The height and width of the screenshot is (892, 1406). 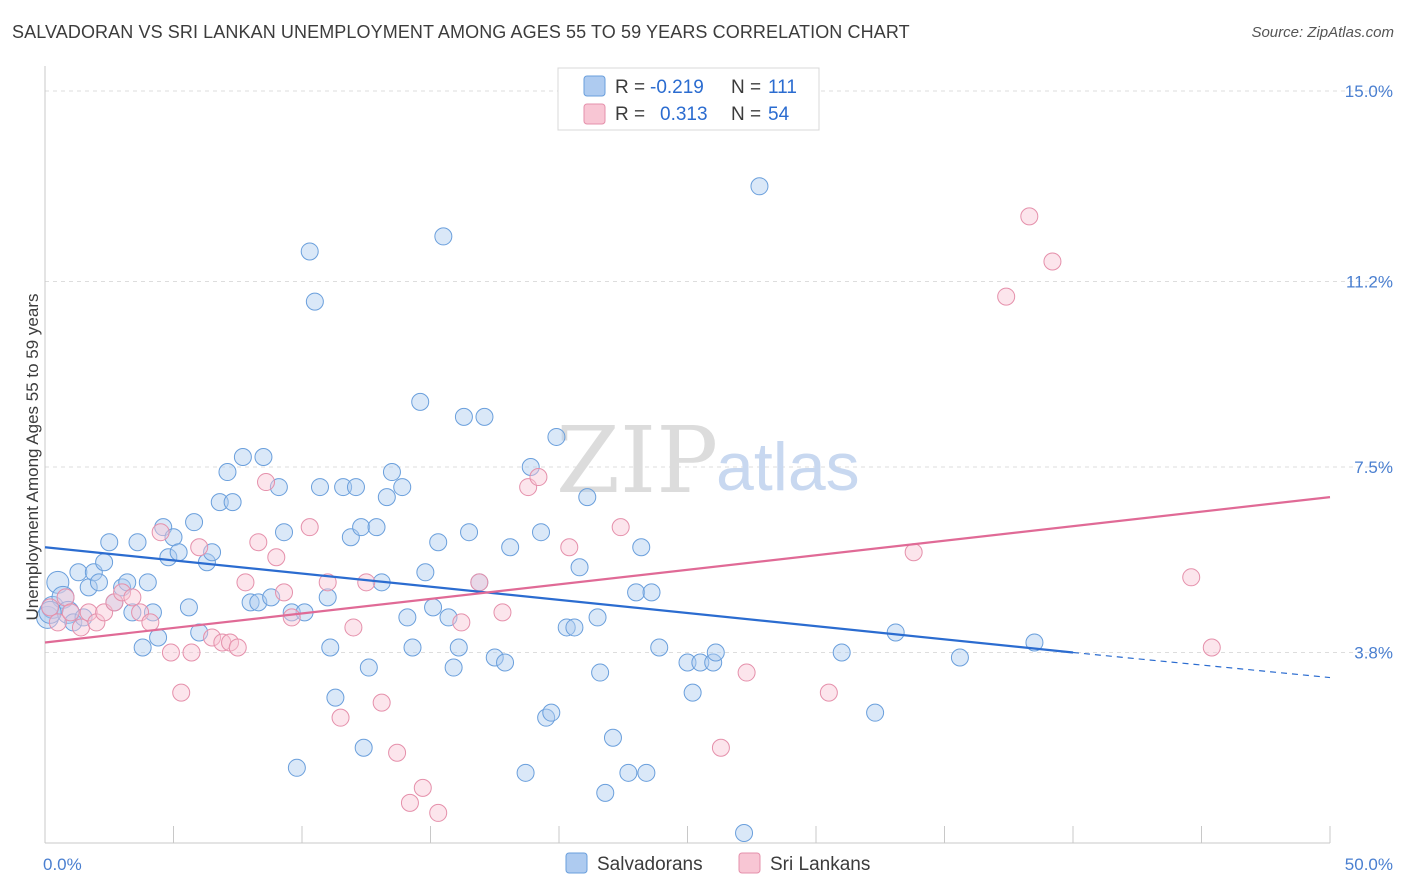 I want to click on legend-r-value-1: -0.219, so click(x=677, y=87).